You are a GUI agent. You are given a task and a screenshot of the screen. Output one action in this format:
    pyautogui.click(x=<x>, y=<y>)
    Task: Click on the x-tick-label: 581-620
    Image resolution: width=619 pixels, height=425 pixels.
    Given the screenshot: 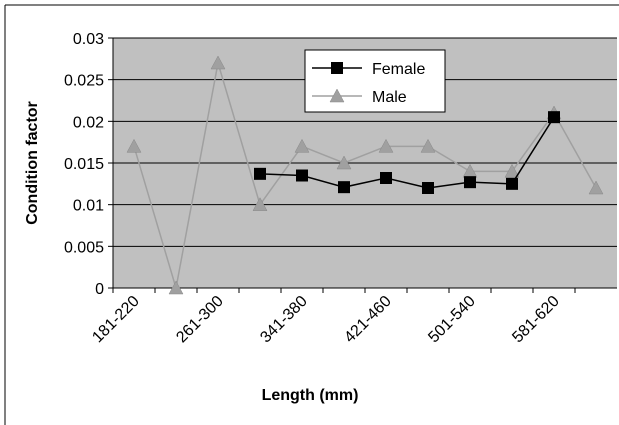 What is the action you would take?
    pyautogui.click(x=536, y=320)
    